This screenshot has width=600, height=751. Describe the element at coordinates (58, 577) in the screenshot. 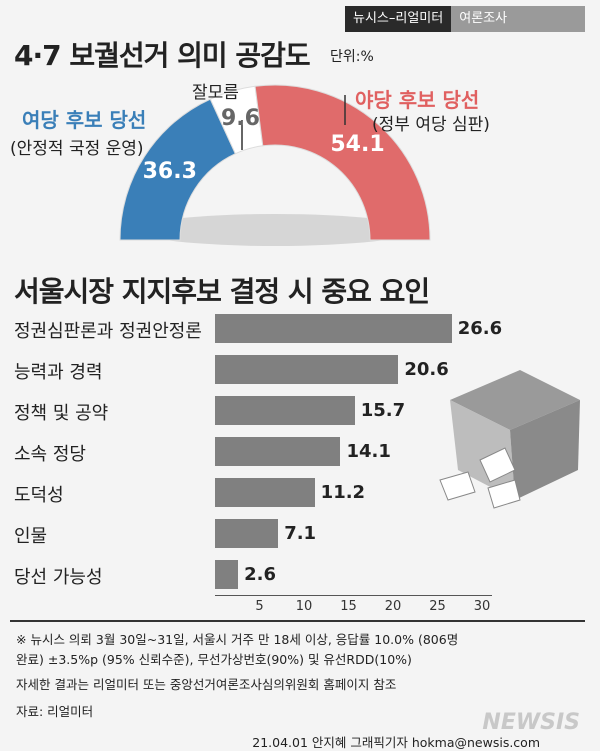

I see `bar-label: 당선 가능성` at that location.